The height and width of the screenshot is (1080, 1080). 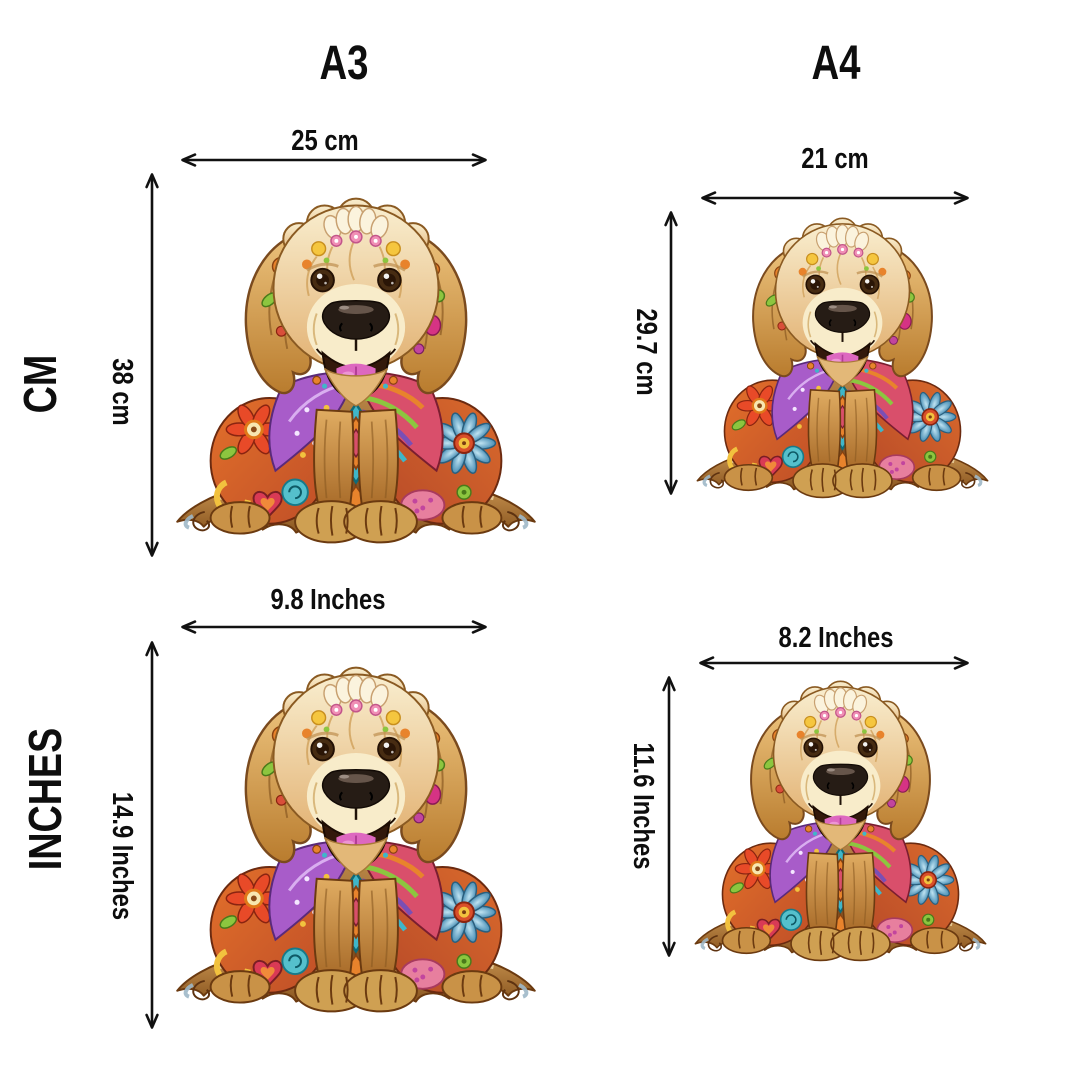 What do you see at coordinates (835, 159) in the screenshot?
I see `width-dimension-label: 21 cm` at bounding box center [835, 159].